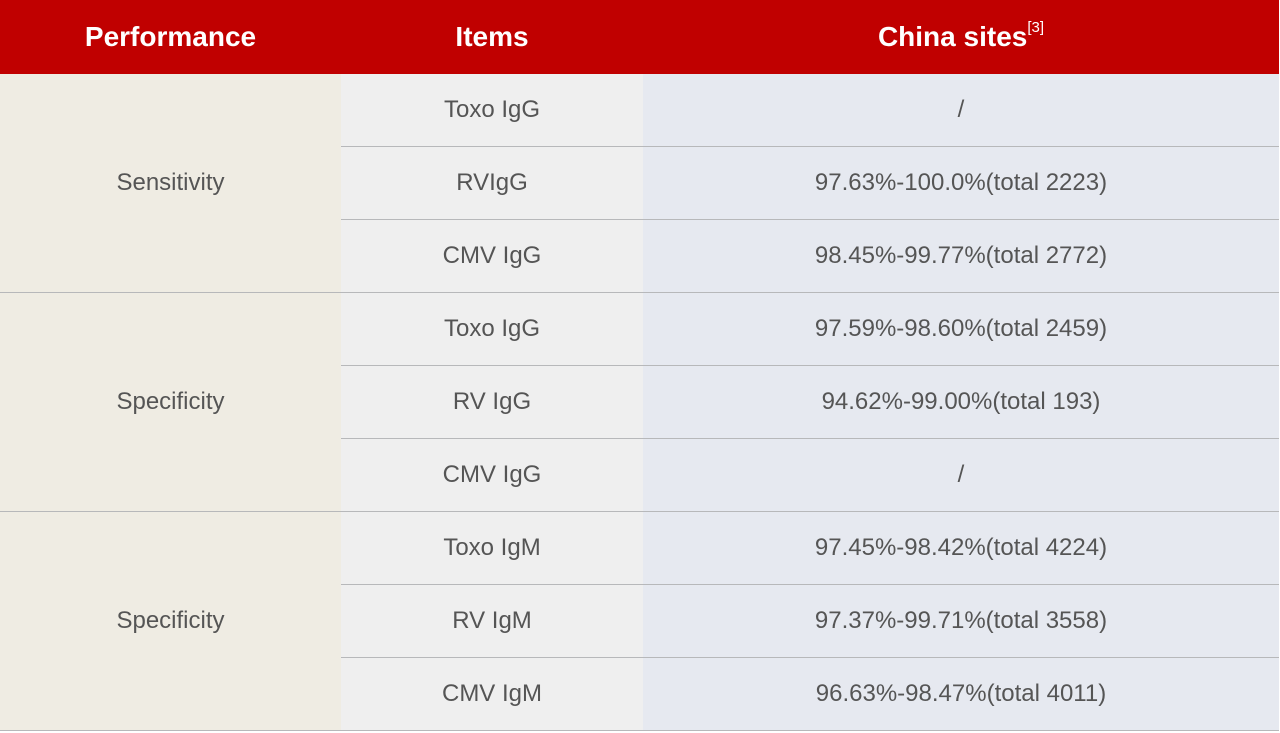 The image size is (1280, 733). What do you see at coordinates (952, 36) in the screenshot?
I see `header-sites-label: China sites` at bounding box center [952, 36].